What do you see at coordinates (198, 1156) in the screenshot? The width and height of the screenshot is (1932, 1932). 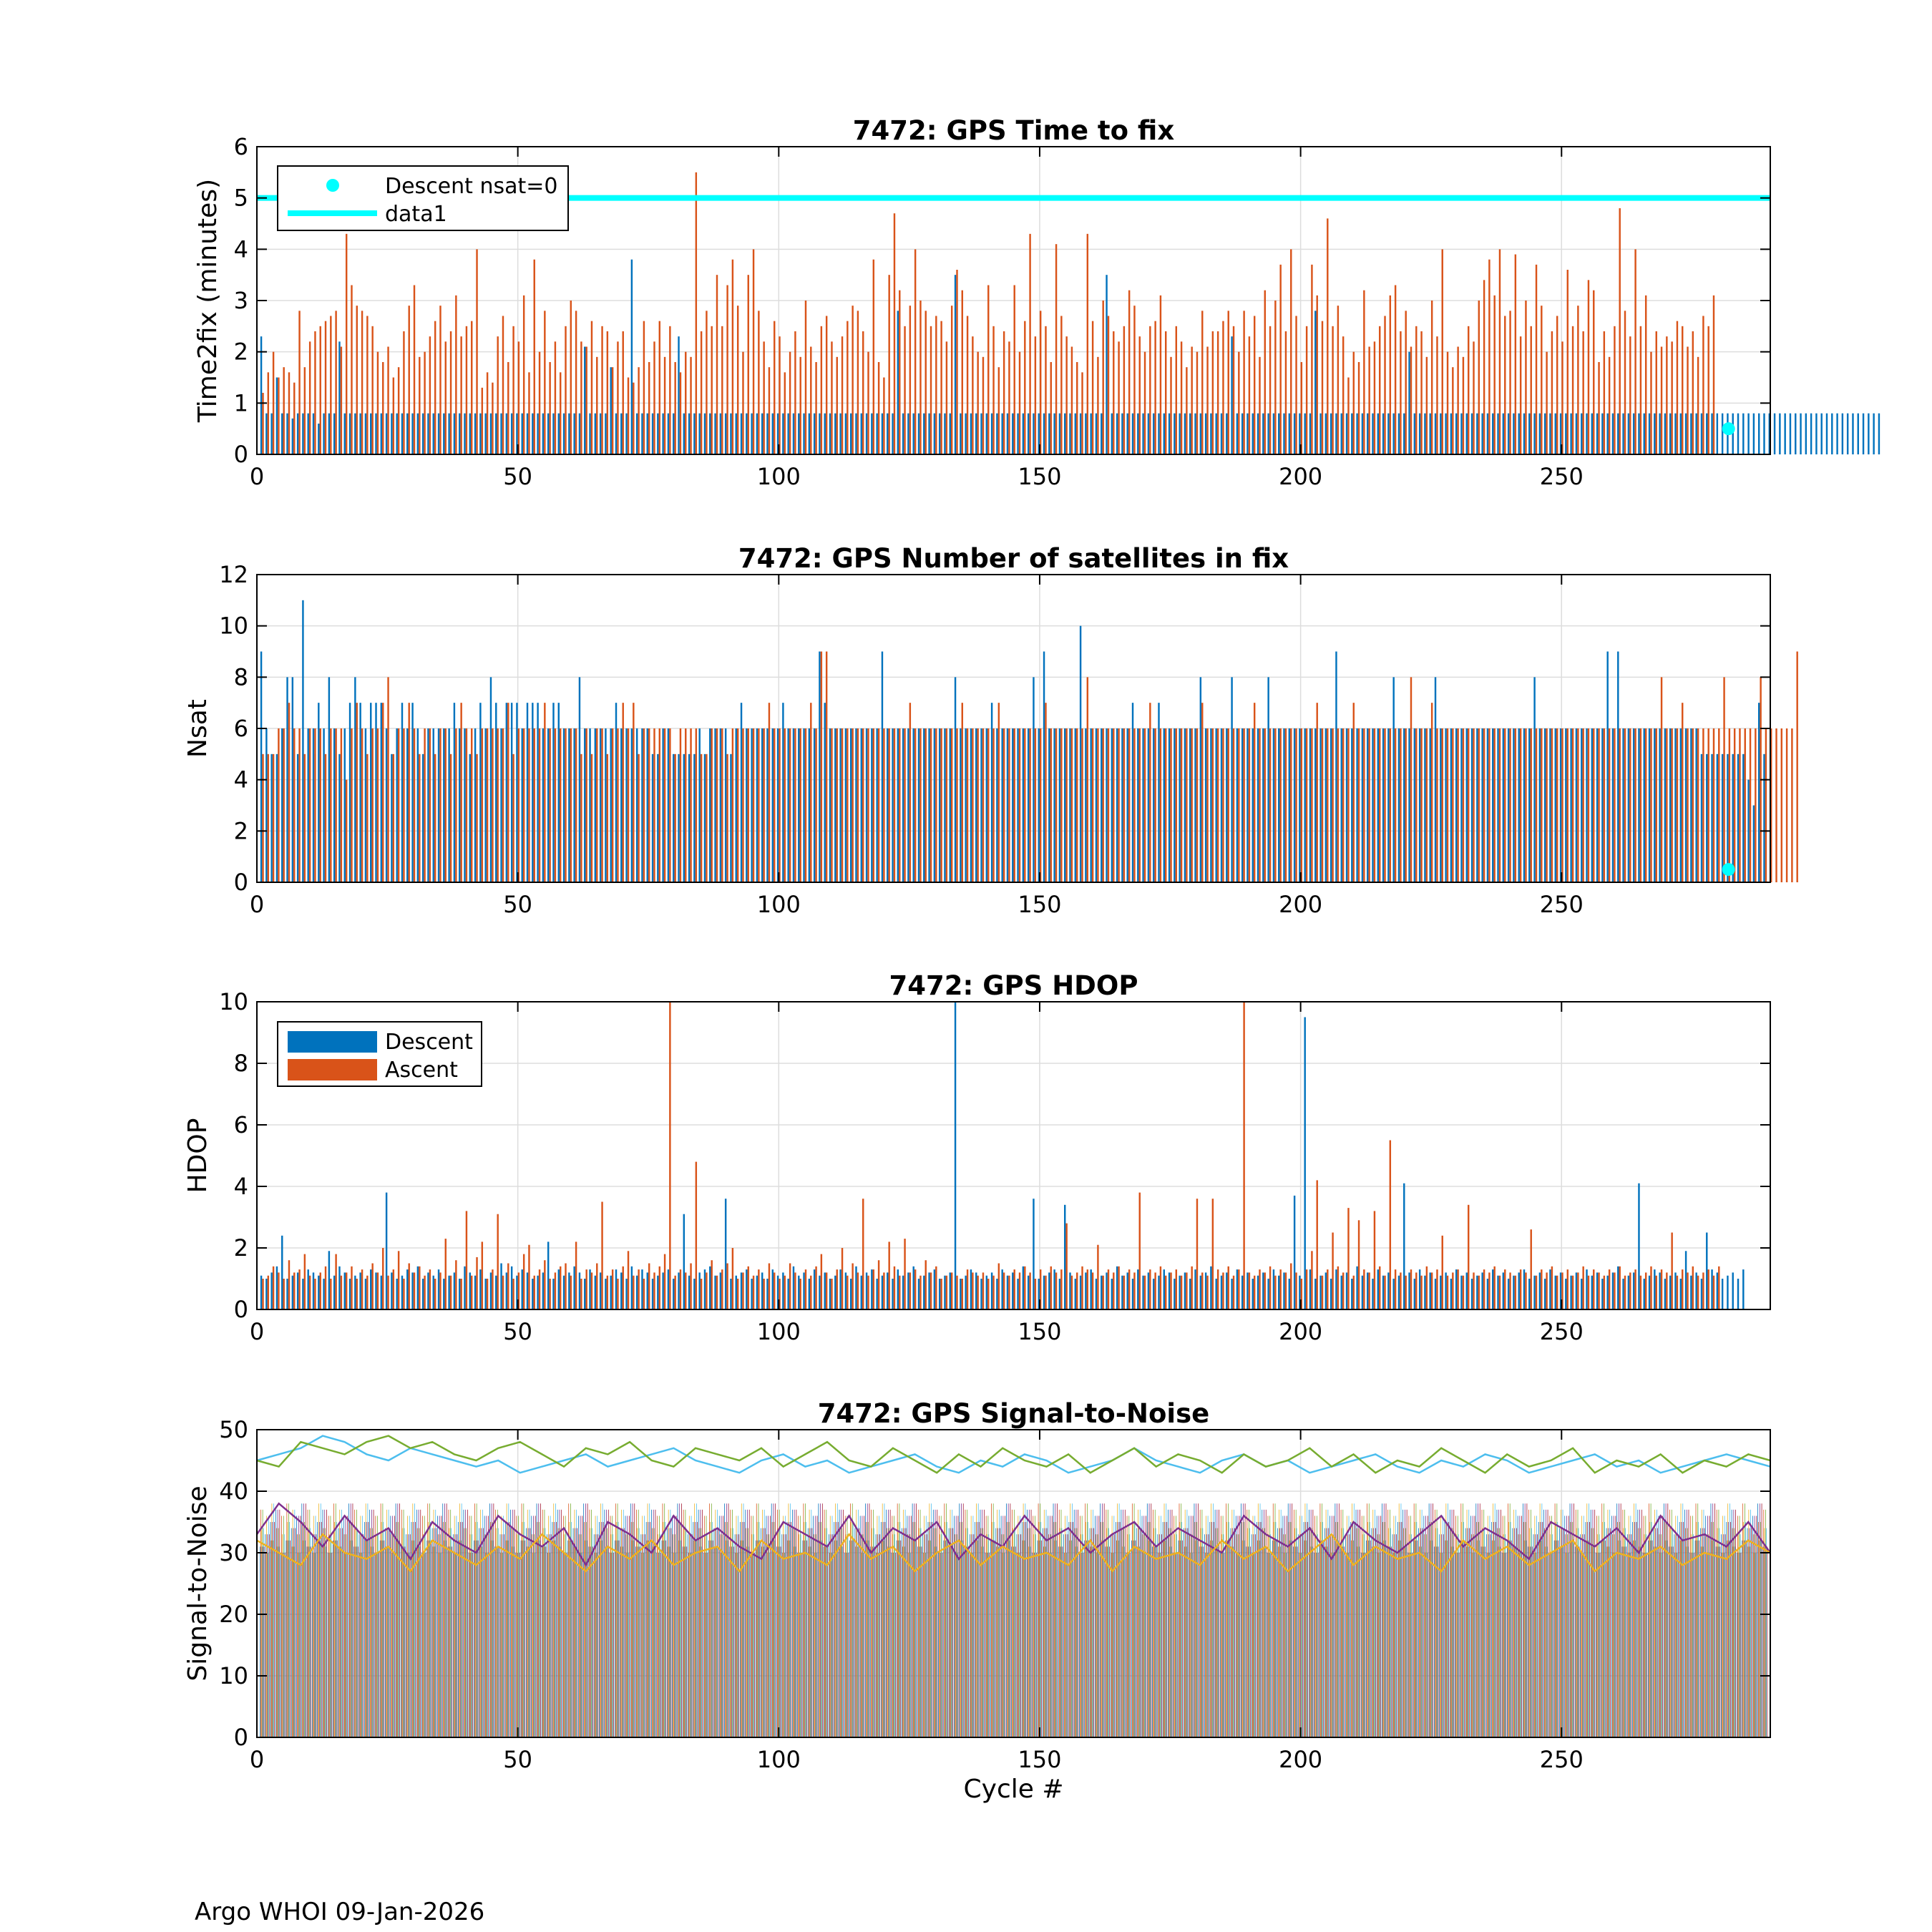 I see `y-axis-label: HDOP` at bounding box center [198, 1156].